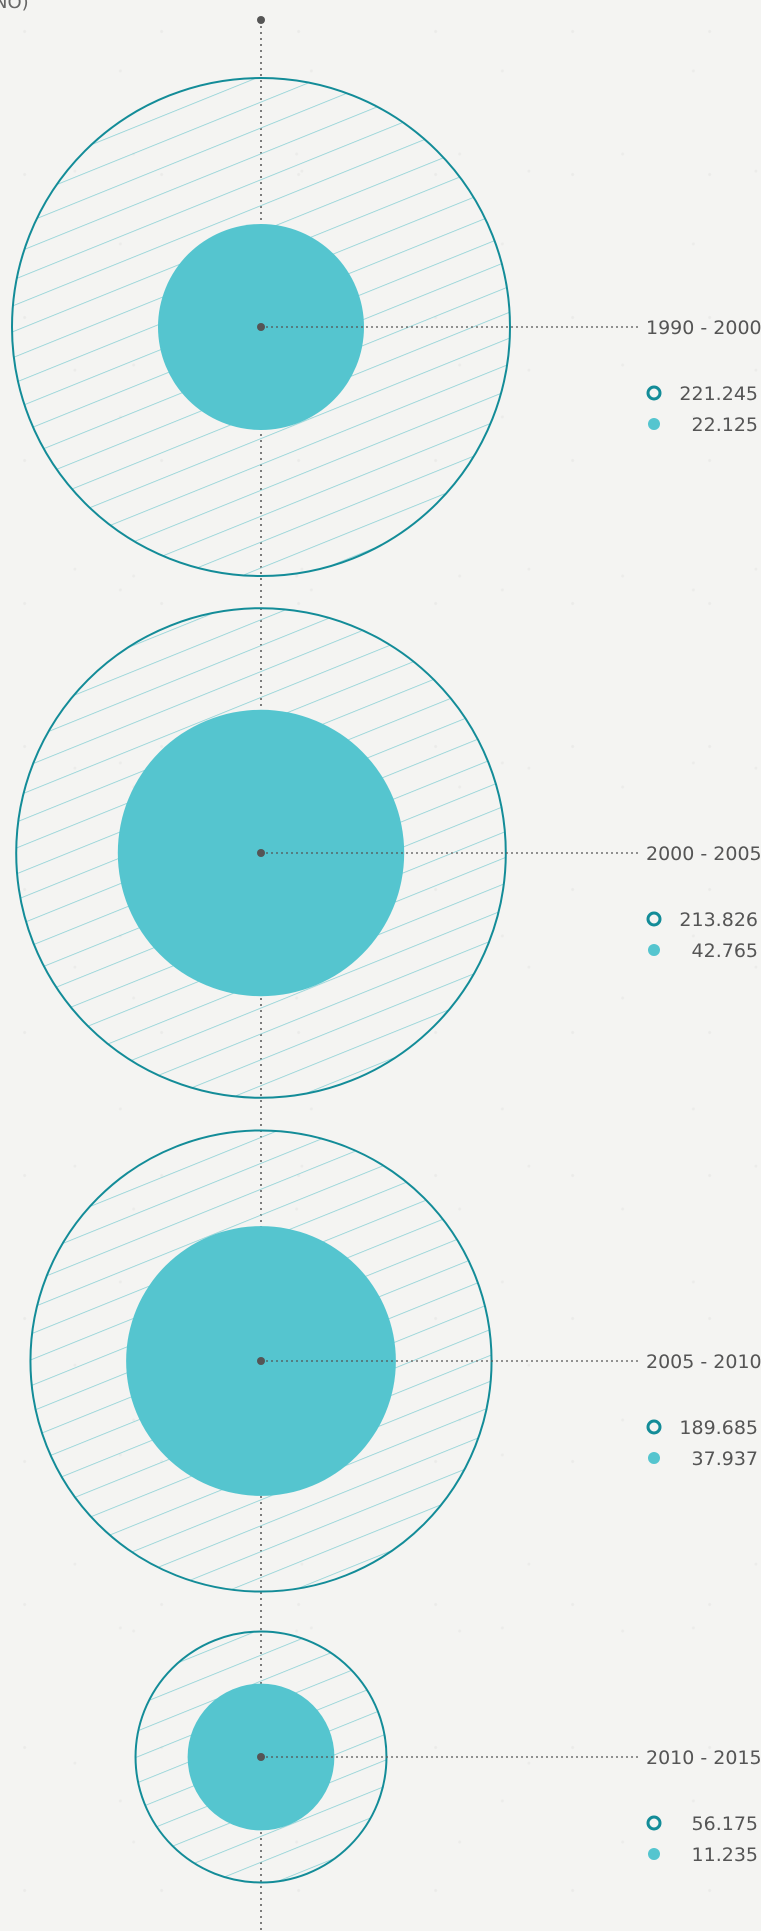  Describe the element at coordinates (718, 394) in the screenshot. I see `outer-value-label-1: 221.245` at that location.